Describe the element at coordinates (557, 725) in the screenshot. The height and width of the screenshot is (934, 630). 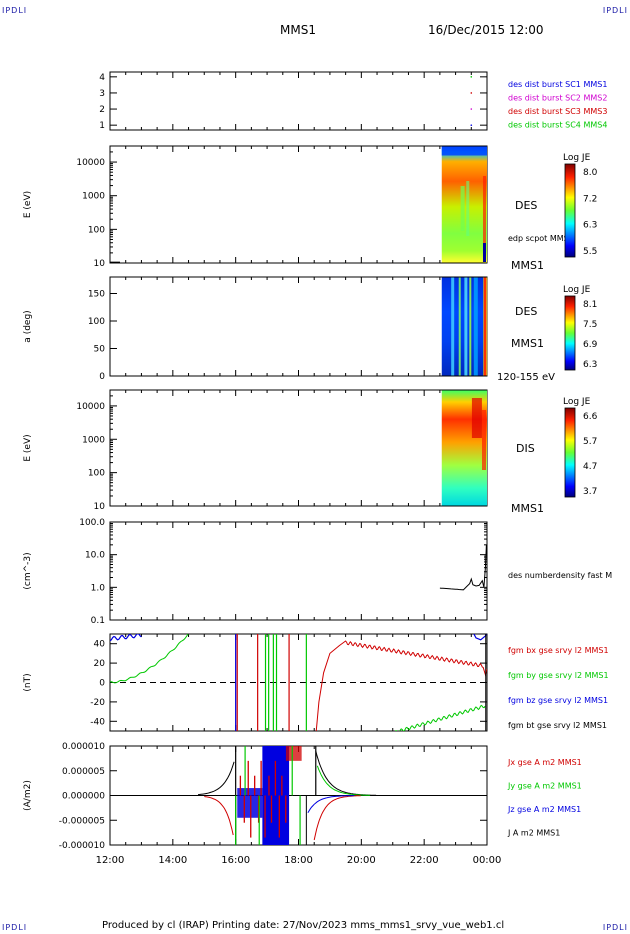
I see `legend-entry: fgm bt gse srvy l2 MMS1` at that location.